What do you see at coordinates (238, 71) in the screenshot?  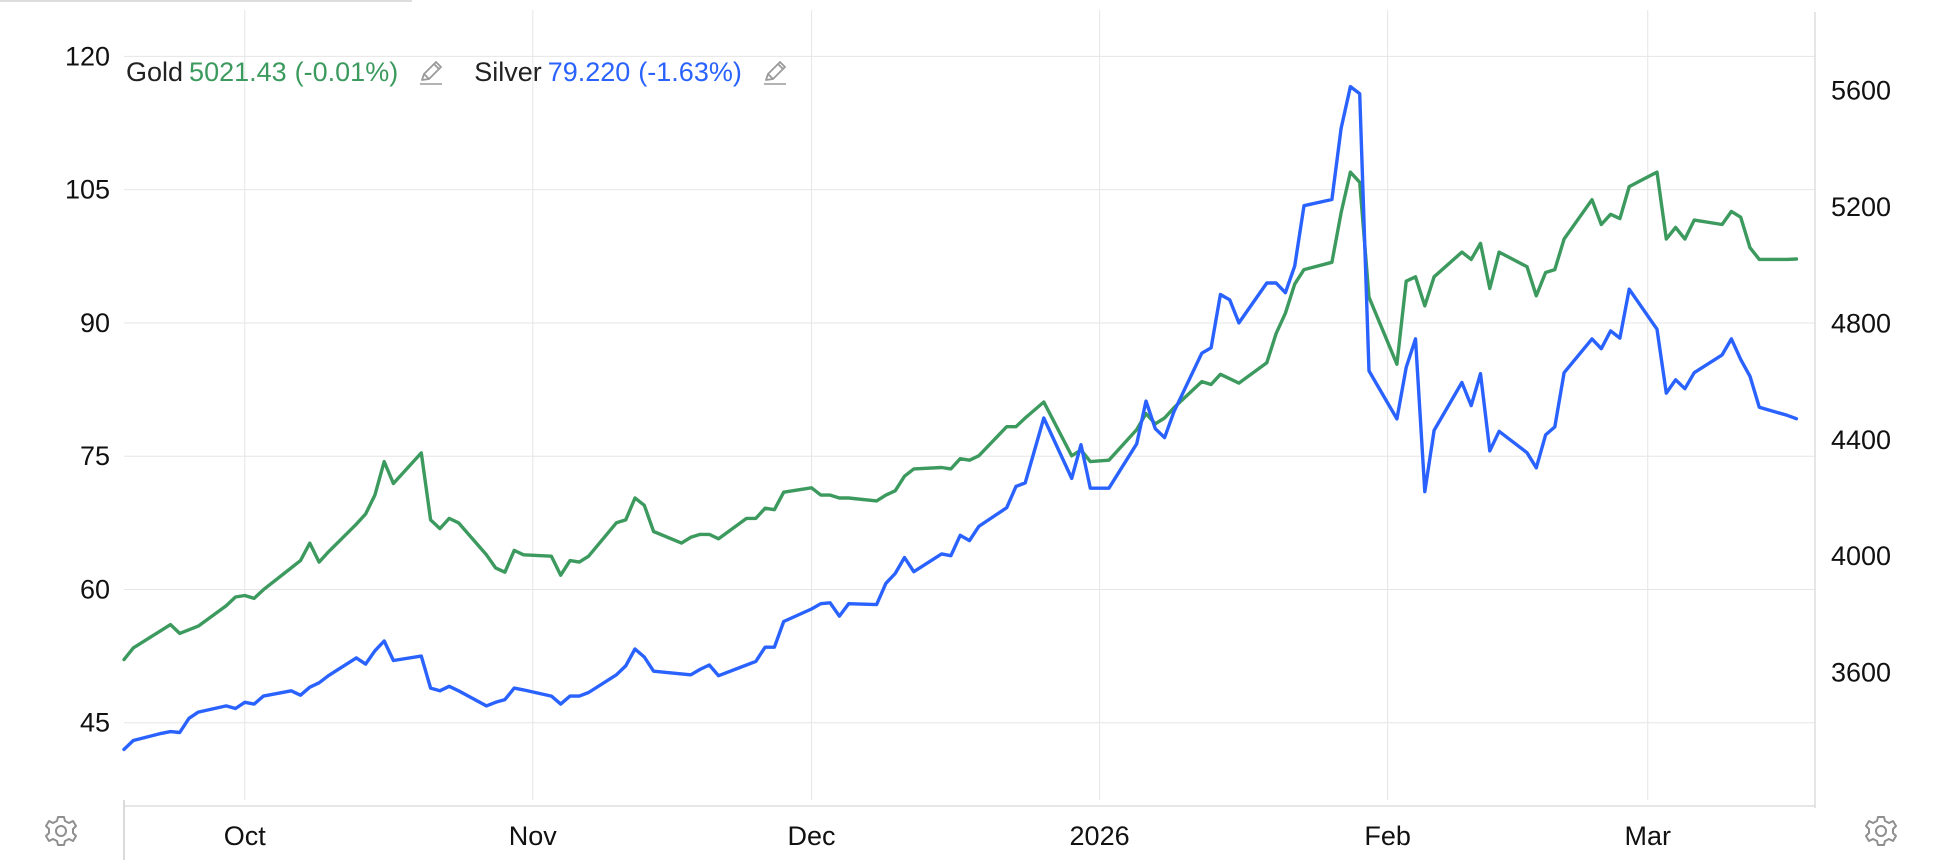 I see `legend-gold-value: 5021.43` at bounding box center [238, 71].